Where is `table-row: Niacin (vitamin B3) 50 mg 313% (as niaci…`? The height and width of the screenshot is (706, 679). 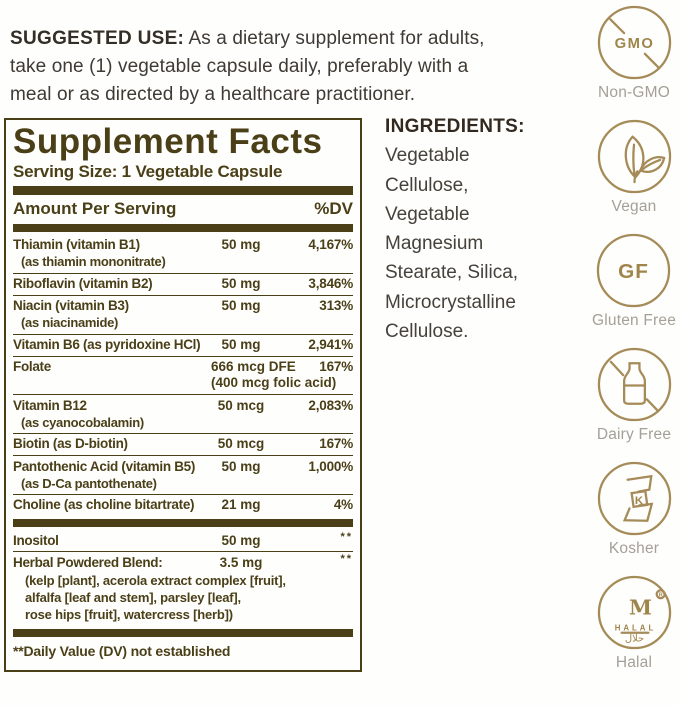 table-row: Niacin (vitamin B3) 50 mg 313% (as niaci… is located at coordinates (183, 314).